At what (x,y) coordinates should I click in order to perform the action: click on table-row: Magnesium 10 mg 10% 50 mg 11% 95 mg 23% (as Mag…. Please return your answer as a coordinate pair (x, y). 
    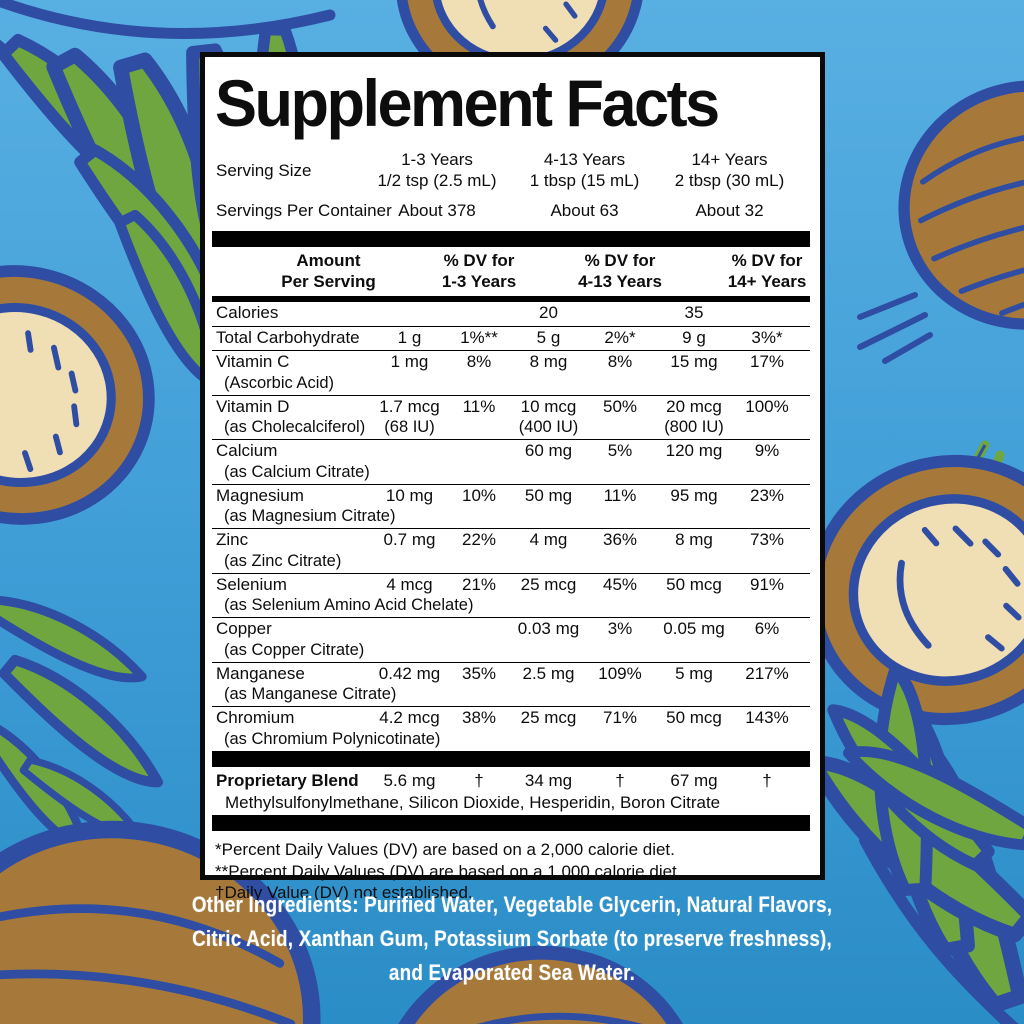
    Looking at the image, I should click on (511, 506).